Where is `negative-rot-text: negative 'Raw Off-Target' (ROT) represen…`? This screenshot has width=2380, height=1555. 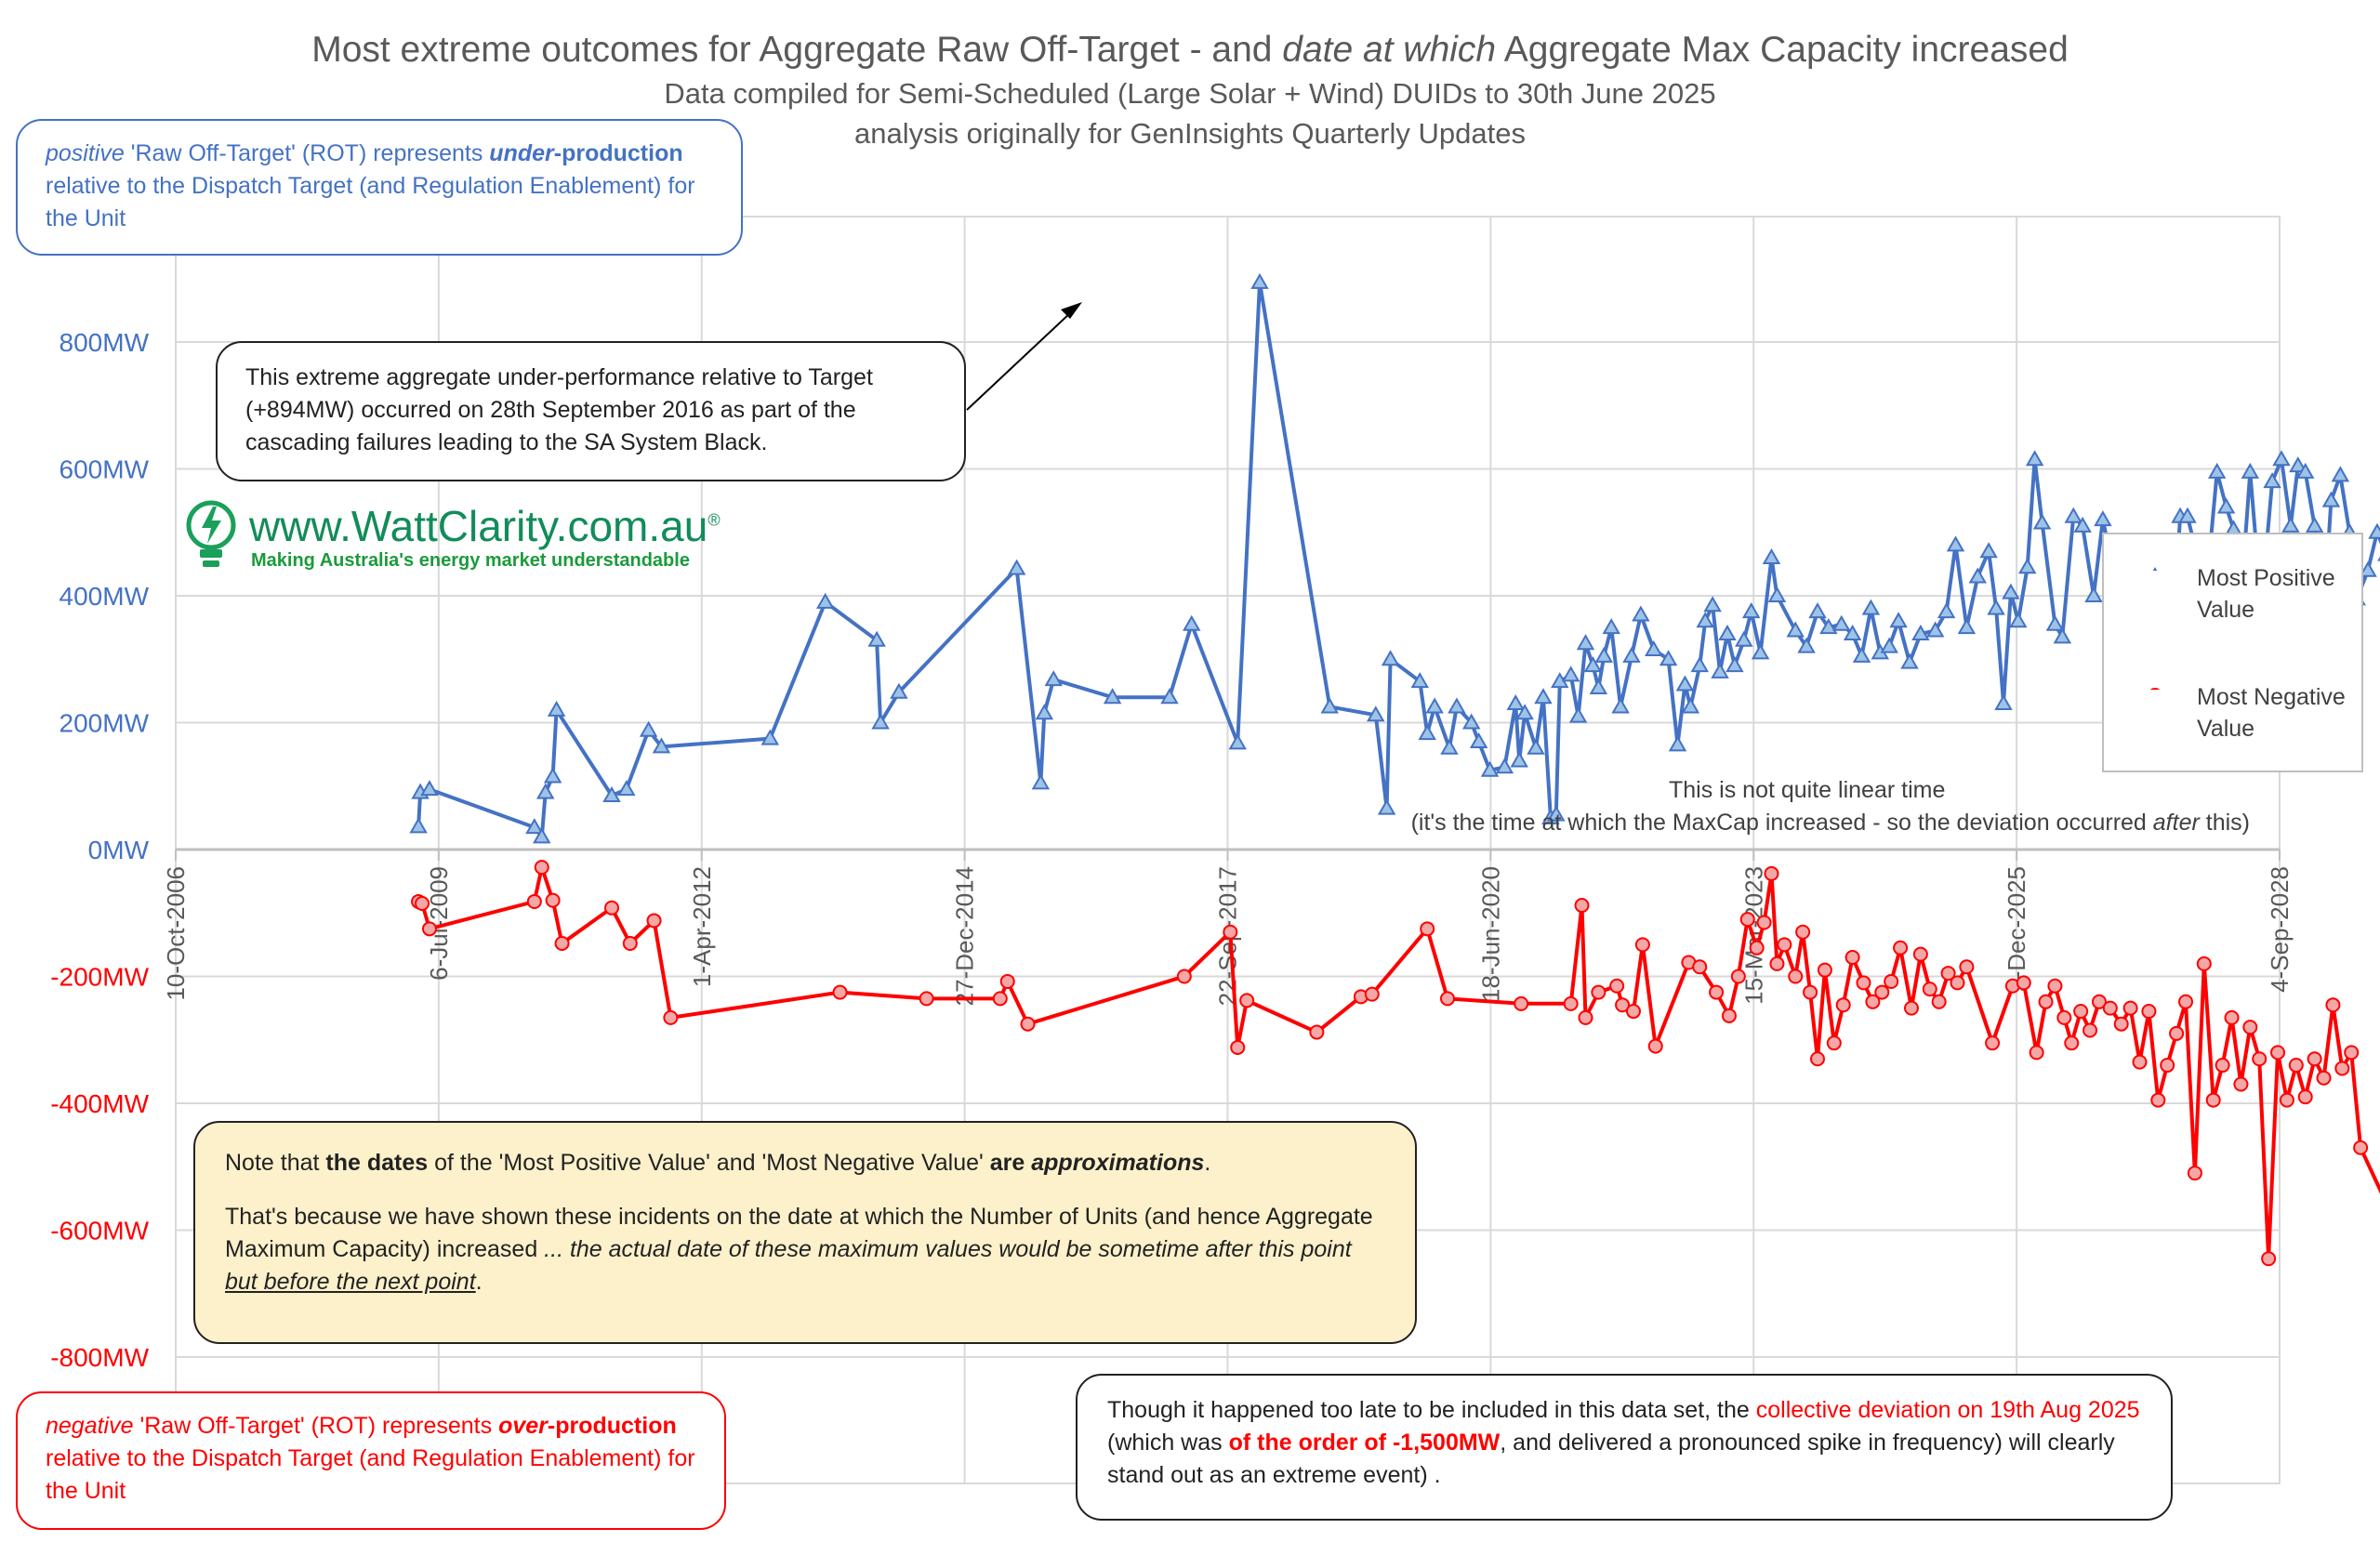
negative-rot-text: negative 'Raw Off-Target' (ROT) represen… is located at coordinates (370, 1458).